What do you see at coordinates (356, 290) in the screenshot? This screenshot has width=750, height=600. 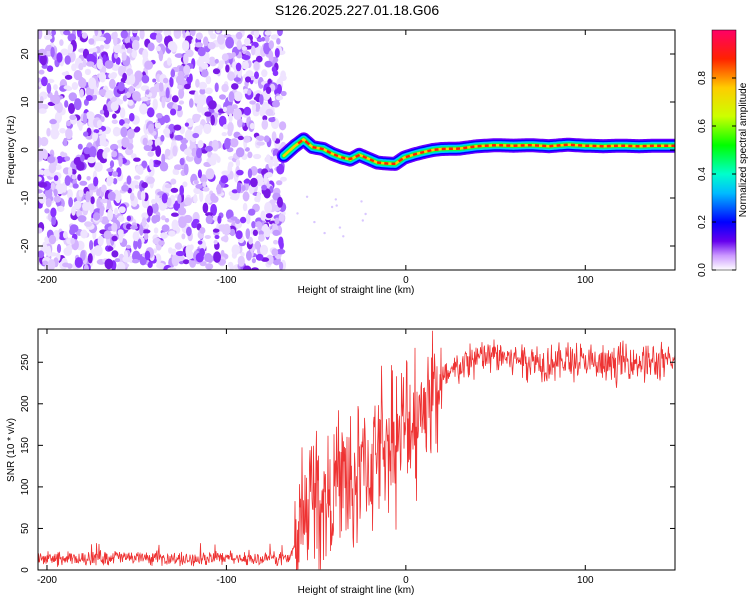 I see `spectrogram-x-label: Height of straight line (km)` at bounding box center [356, 290].